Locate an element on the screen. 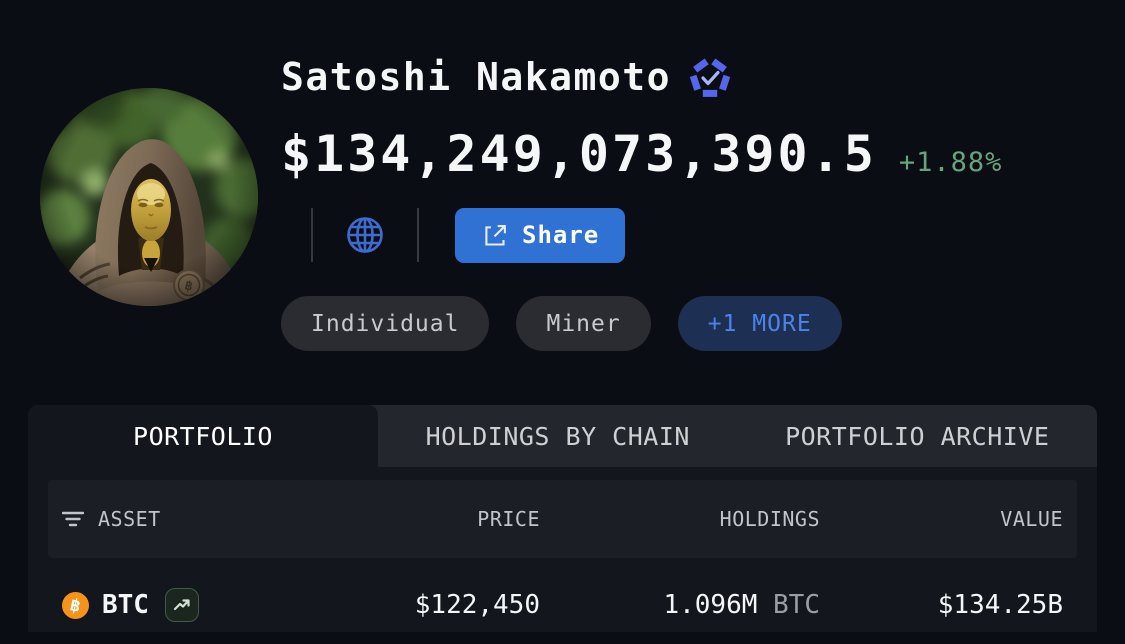  name-row: Satoshi Nakamoto is located at coordinates (641, 77).